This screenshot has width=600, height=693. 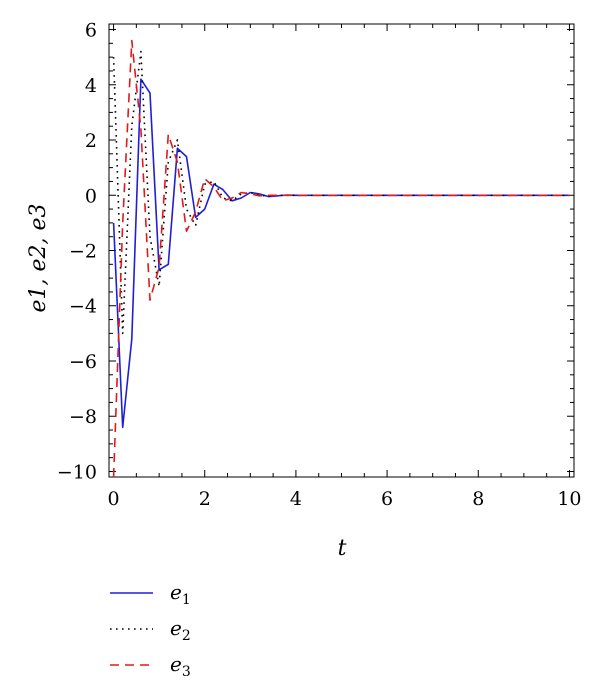 What do you see at coordinates (569, 499) in the screenshot?
I see `x-tick-label: 10` at bounding box center [569, 499].